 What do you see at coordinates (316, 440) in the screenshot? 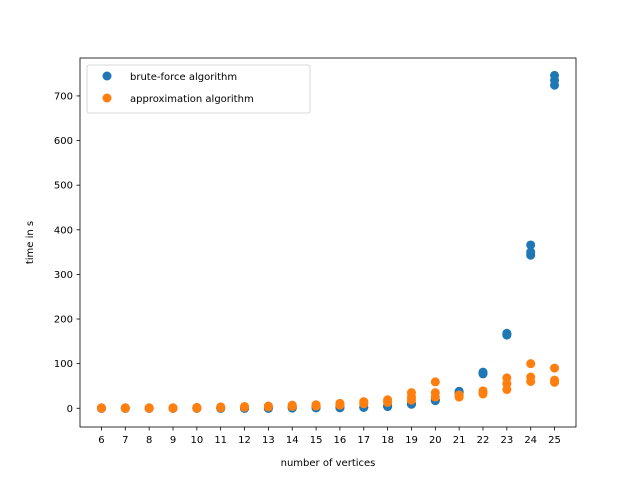
I see `x-tick-label: 15` at bounding box center [316, 440].